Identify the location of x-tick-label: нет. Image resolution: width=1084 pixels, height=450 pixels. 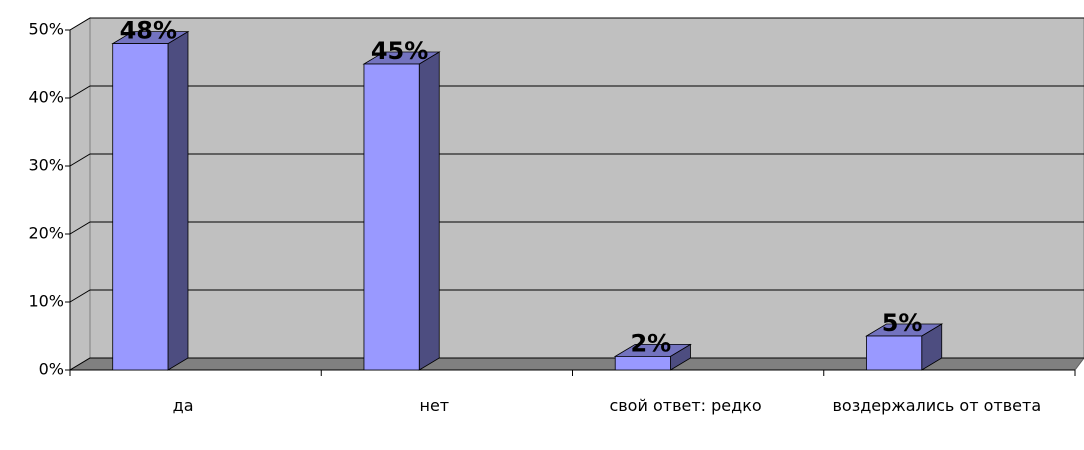
(434, 405).